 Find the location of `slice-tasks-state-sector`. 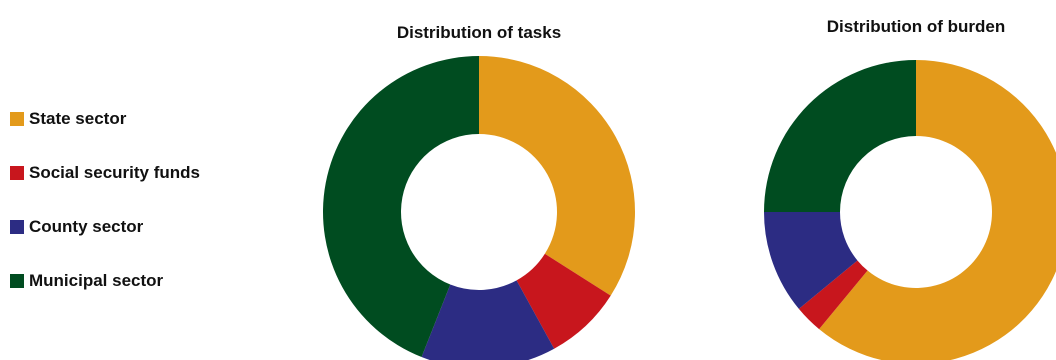

slice-tasks-state-sector is located at coordinates (557, 176).